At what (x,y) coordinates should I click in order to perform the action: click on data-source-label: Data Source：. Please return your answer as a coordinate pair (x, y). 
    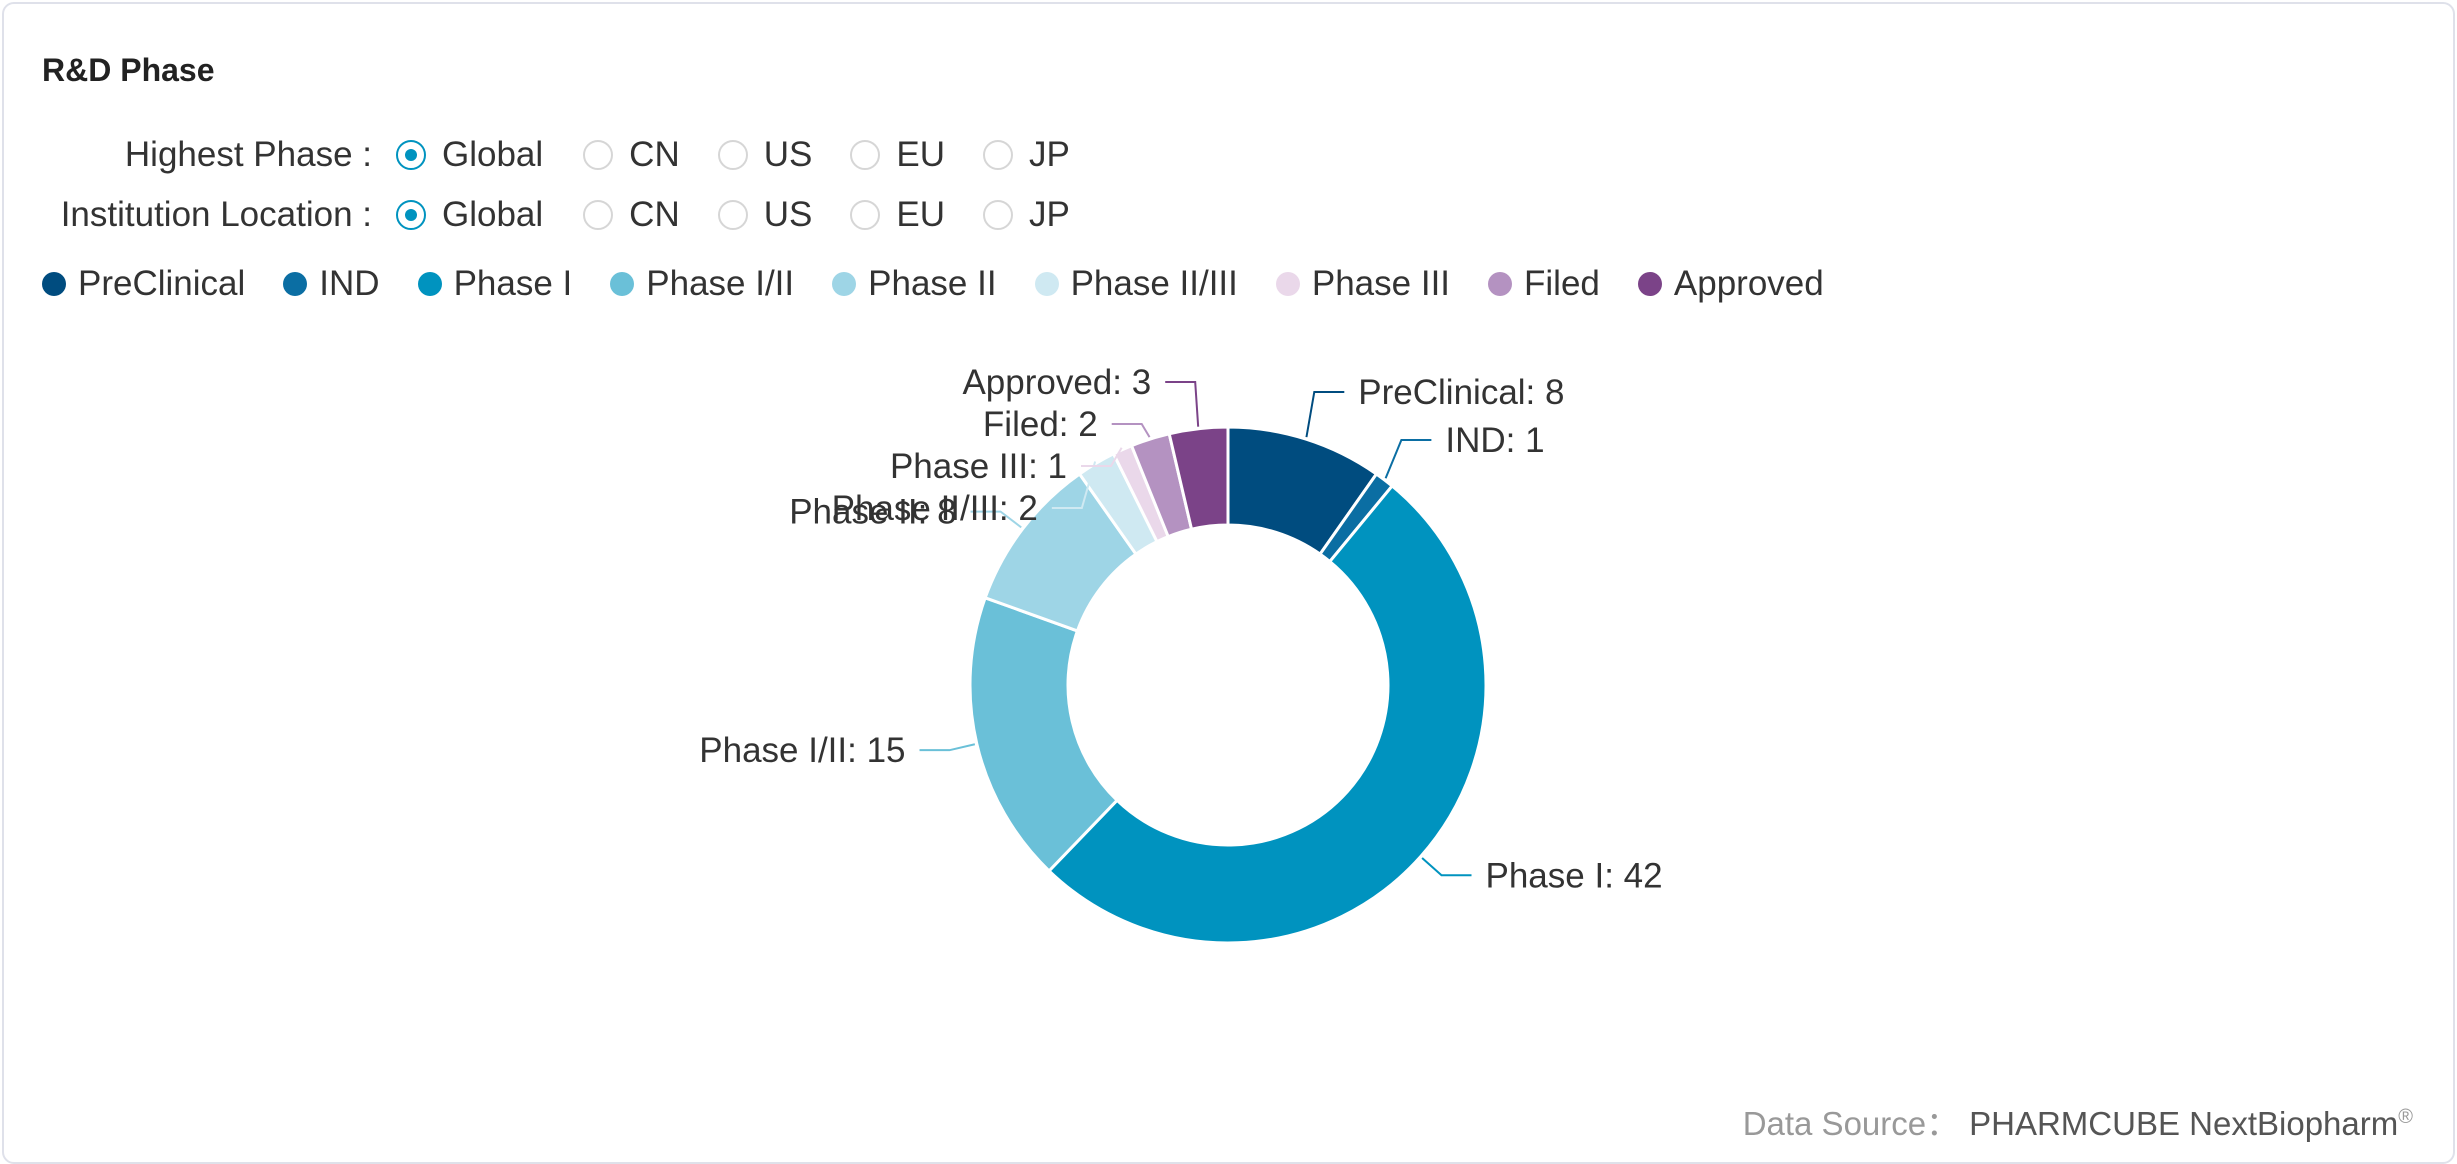
    Looking at the image, I should click on (1851, 1123).